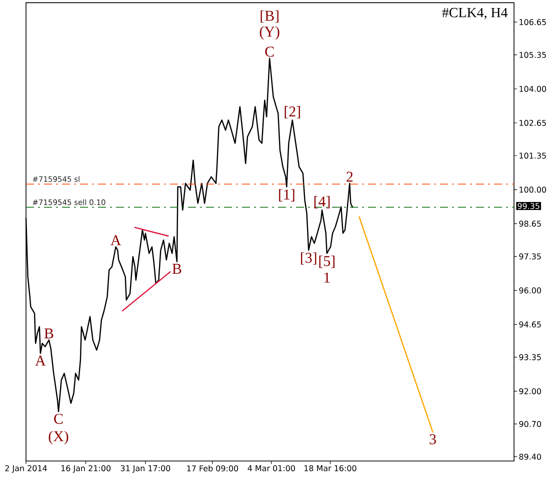  What do you see at coordinates (475, 14) in the screenshot?
I see `chart-title: #CLK4, H4` at bounding box center [475, 14].